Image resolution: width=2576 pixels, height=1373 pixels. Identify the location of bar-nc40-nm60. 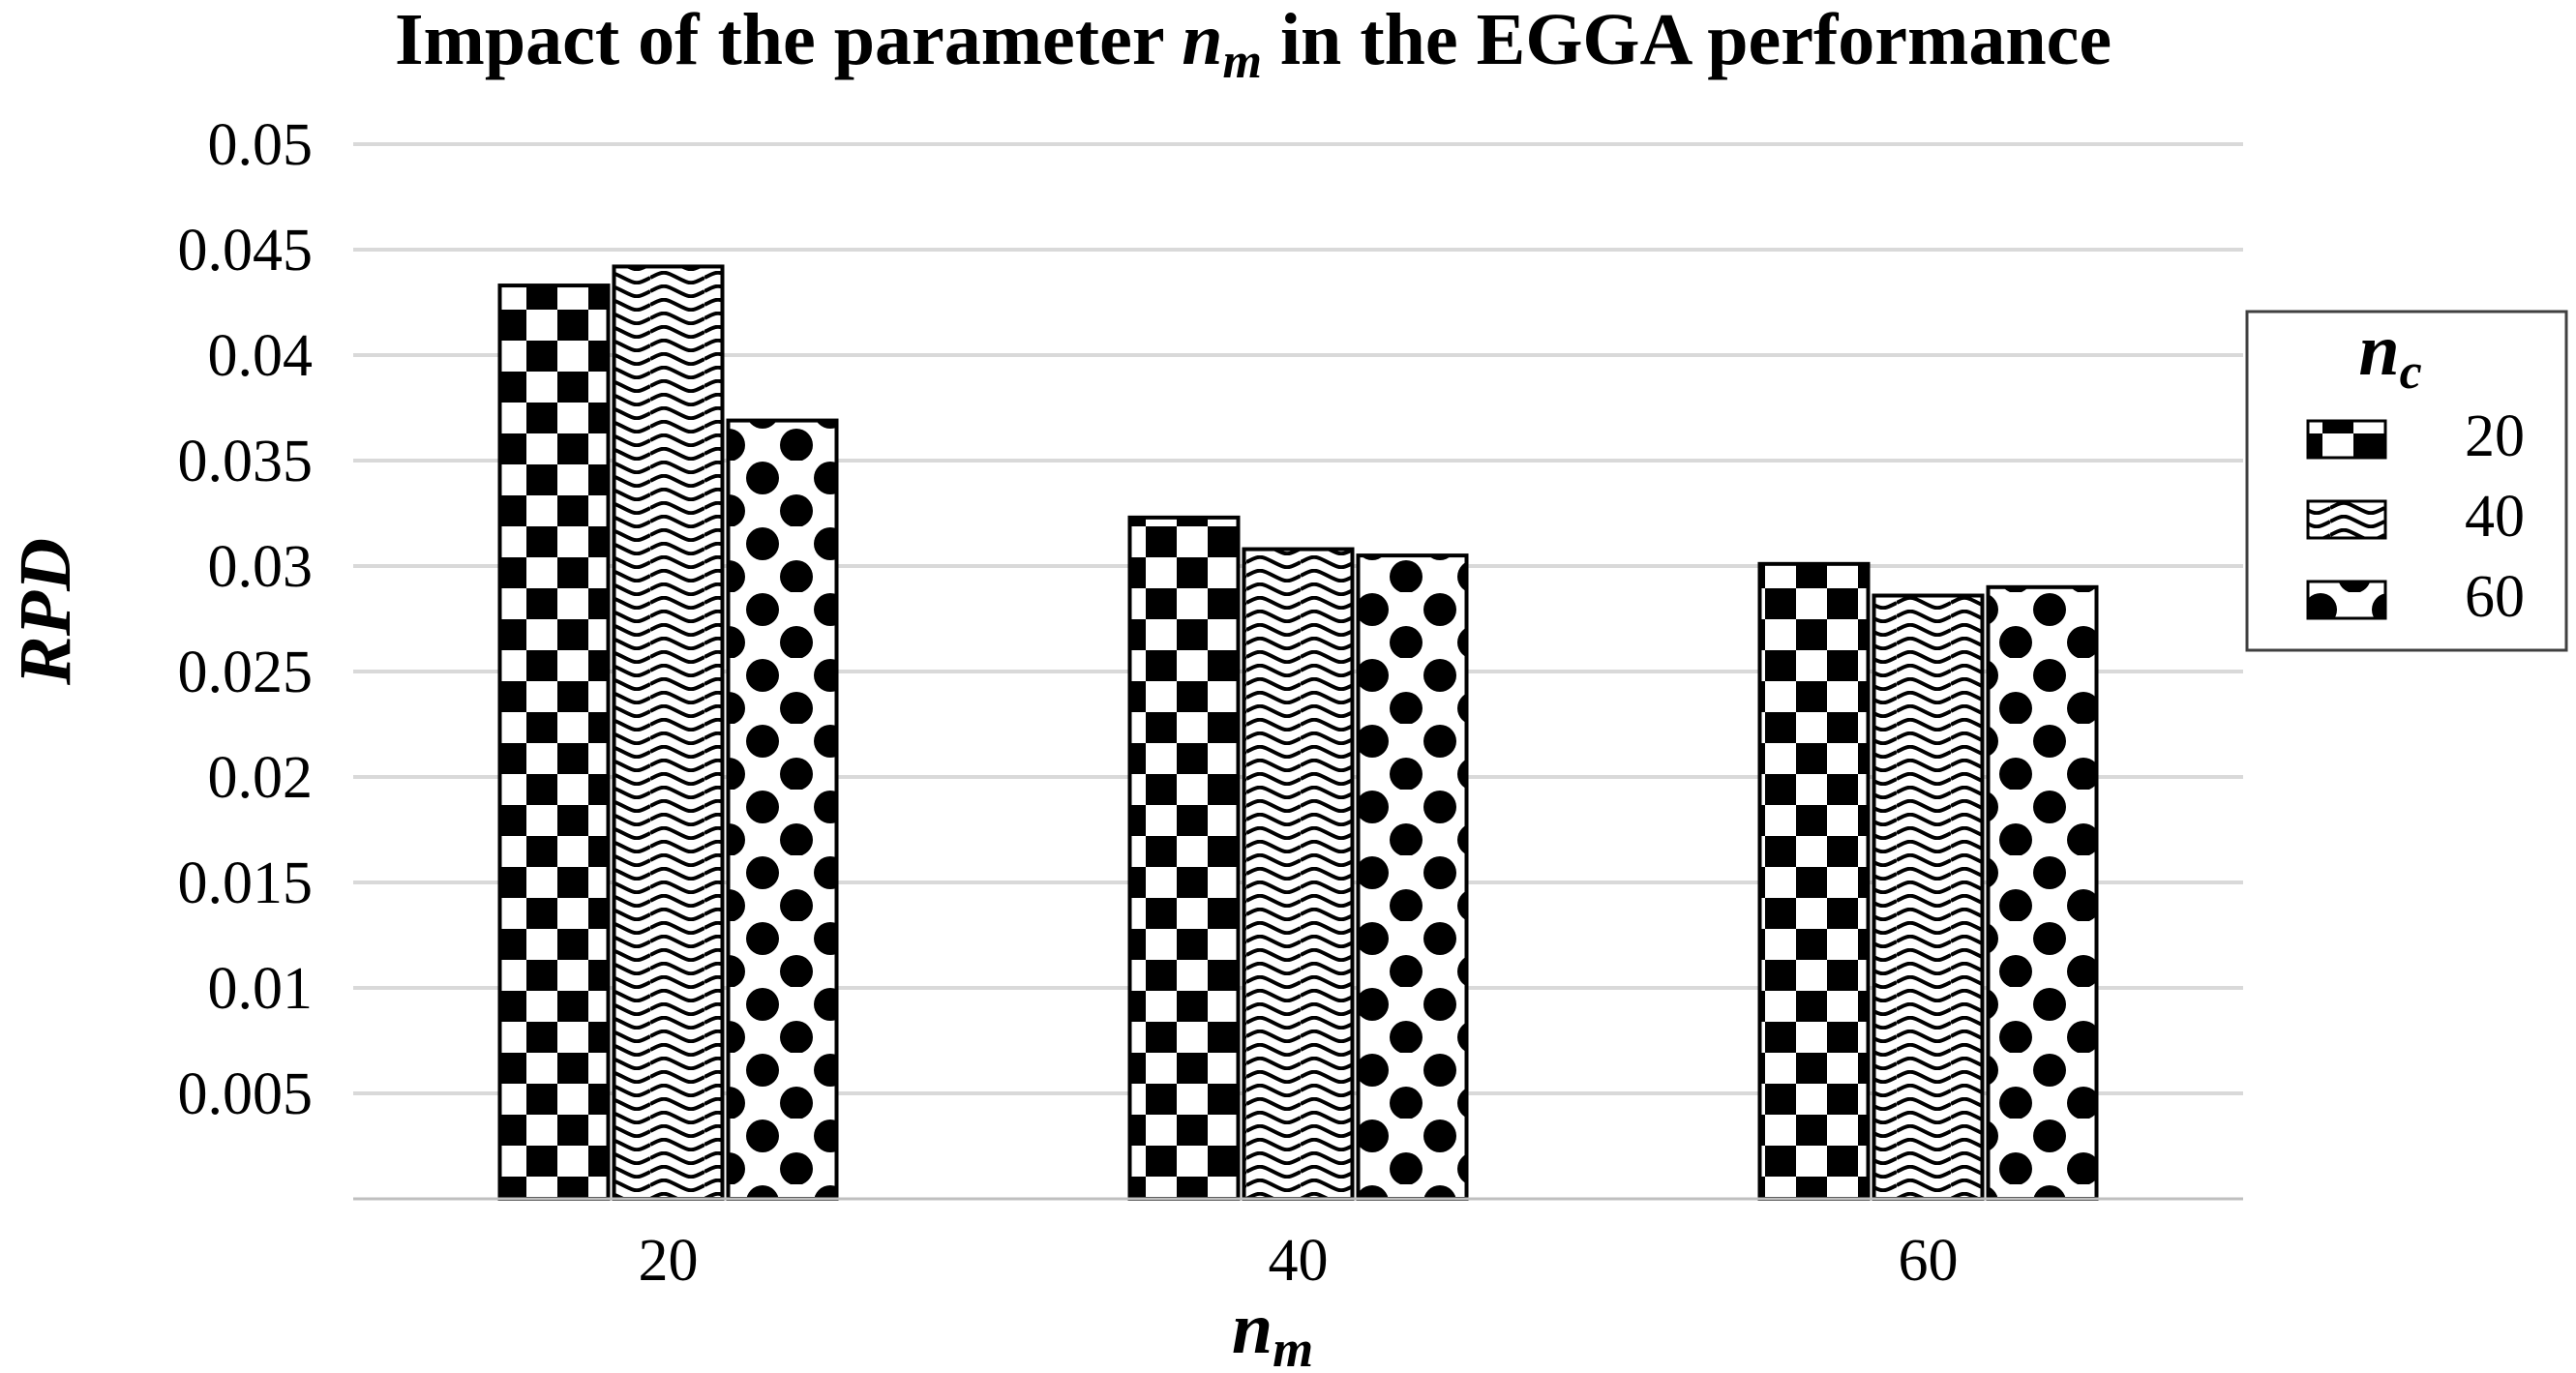
(1928, 897).